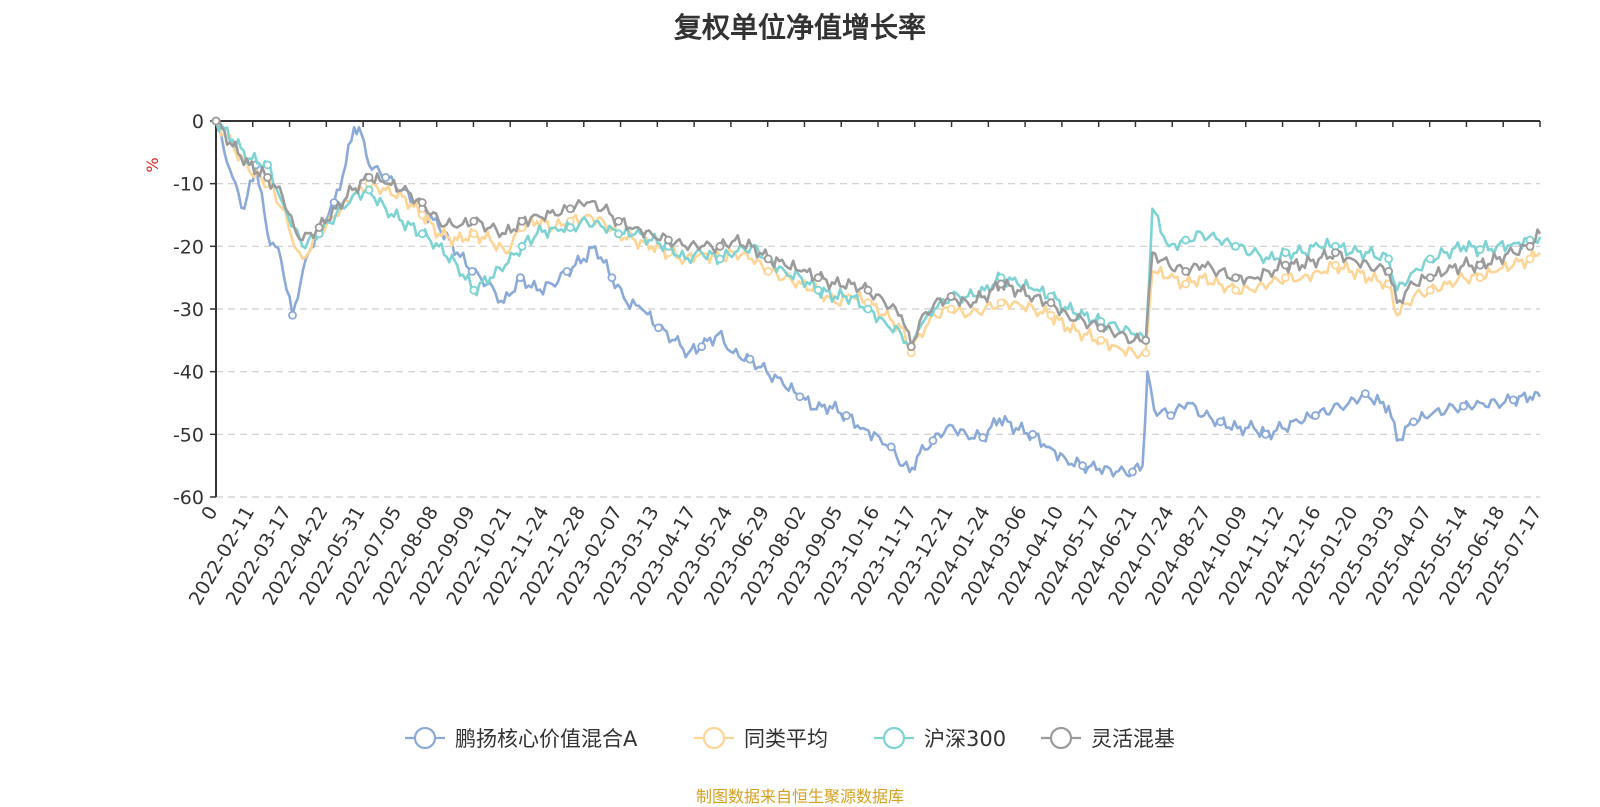 The image size is (1600, 807). I want to click on legend-item-0: 鹏扬核心价值混合A, so click(521, 738).